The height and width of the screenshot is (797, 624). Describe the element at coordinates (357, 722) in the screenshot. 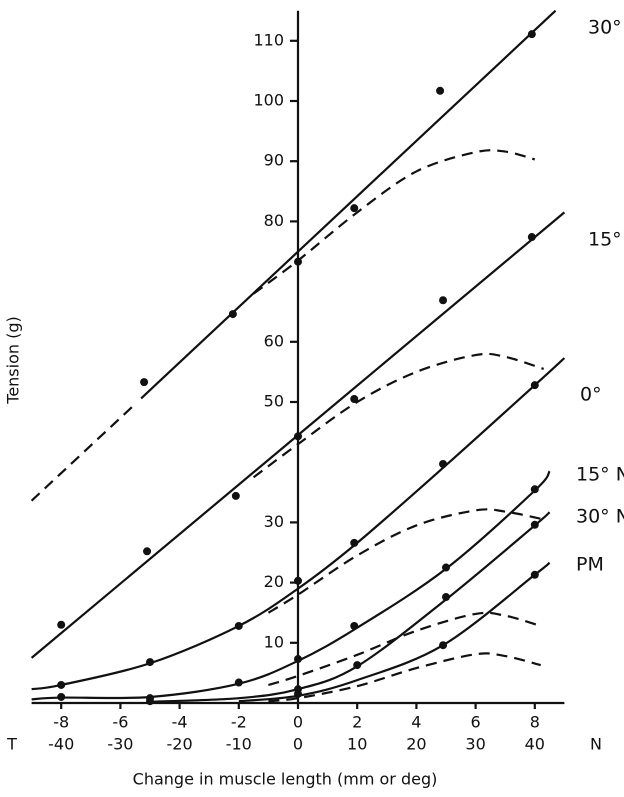

I see `x-tick-label: 2` at that location.